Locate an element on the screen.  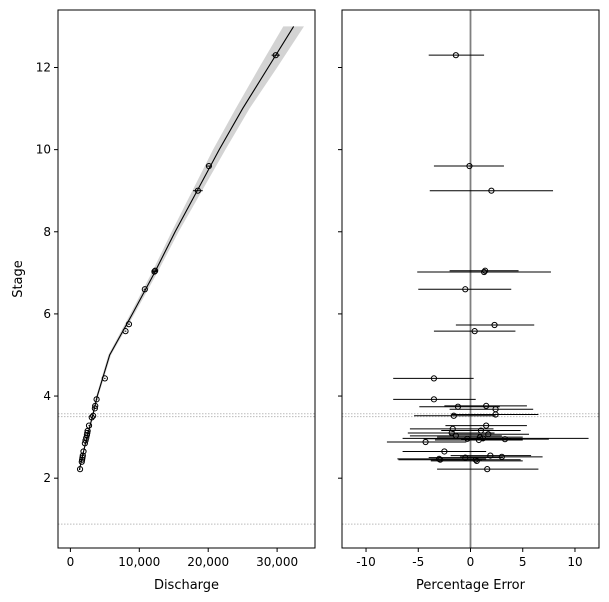
y-tick-label: 8 is located at coordinates (47, 232).